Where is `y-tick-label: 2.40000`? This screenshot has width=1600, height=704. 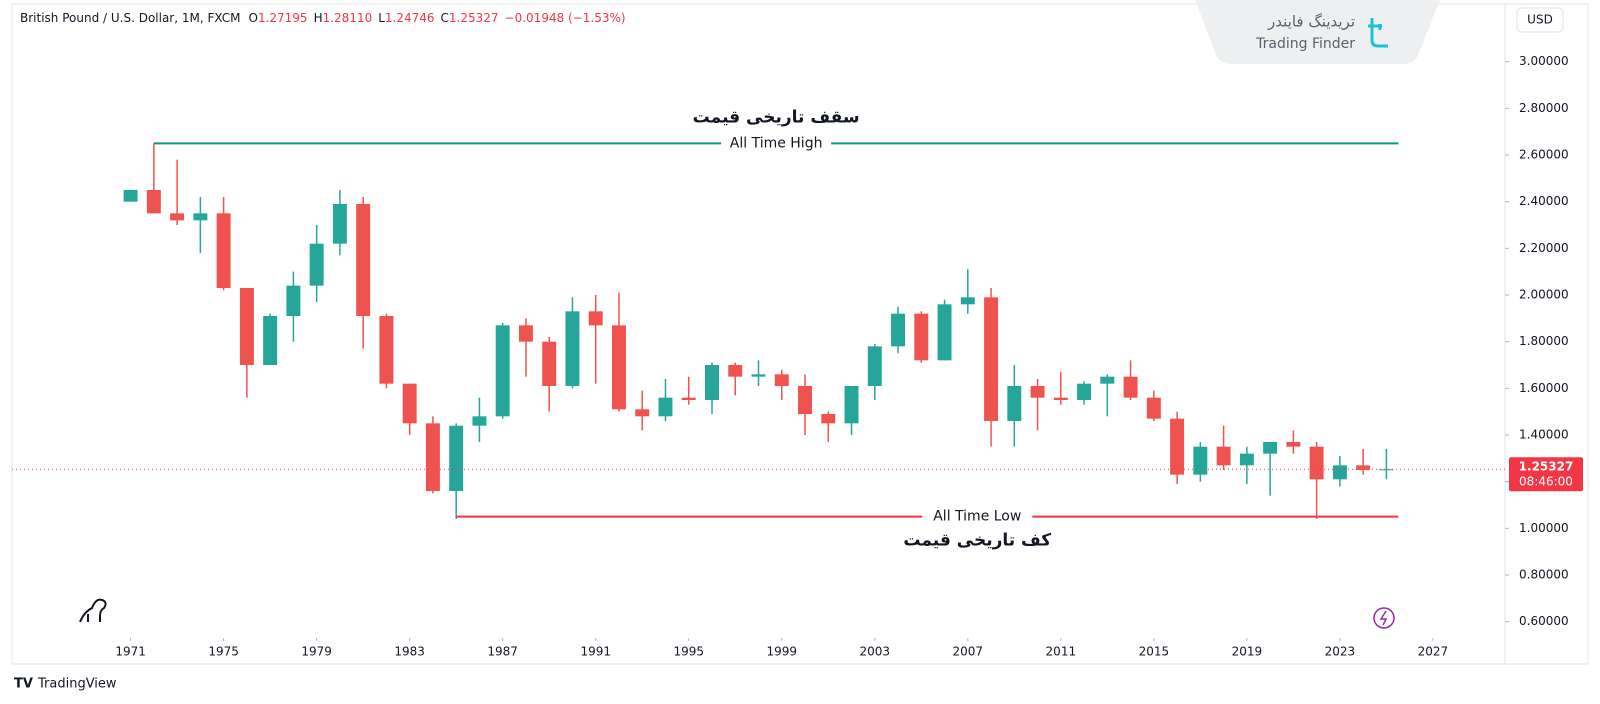 y-tick-label: 2.40000 is located at coordinates (1544, 201).